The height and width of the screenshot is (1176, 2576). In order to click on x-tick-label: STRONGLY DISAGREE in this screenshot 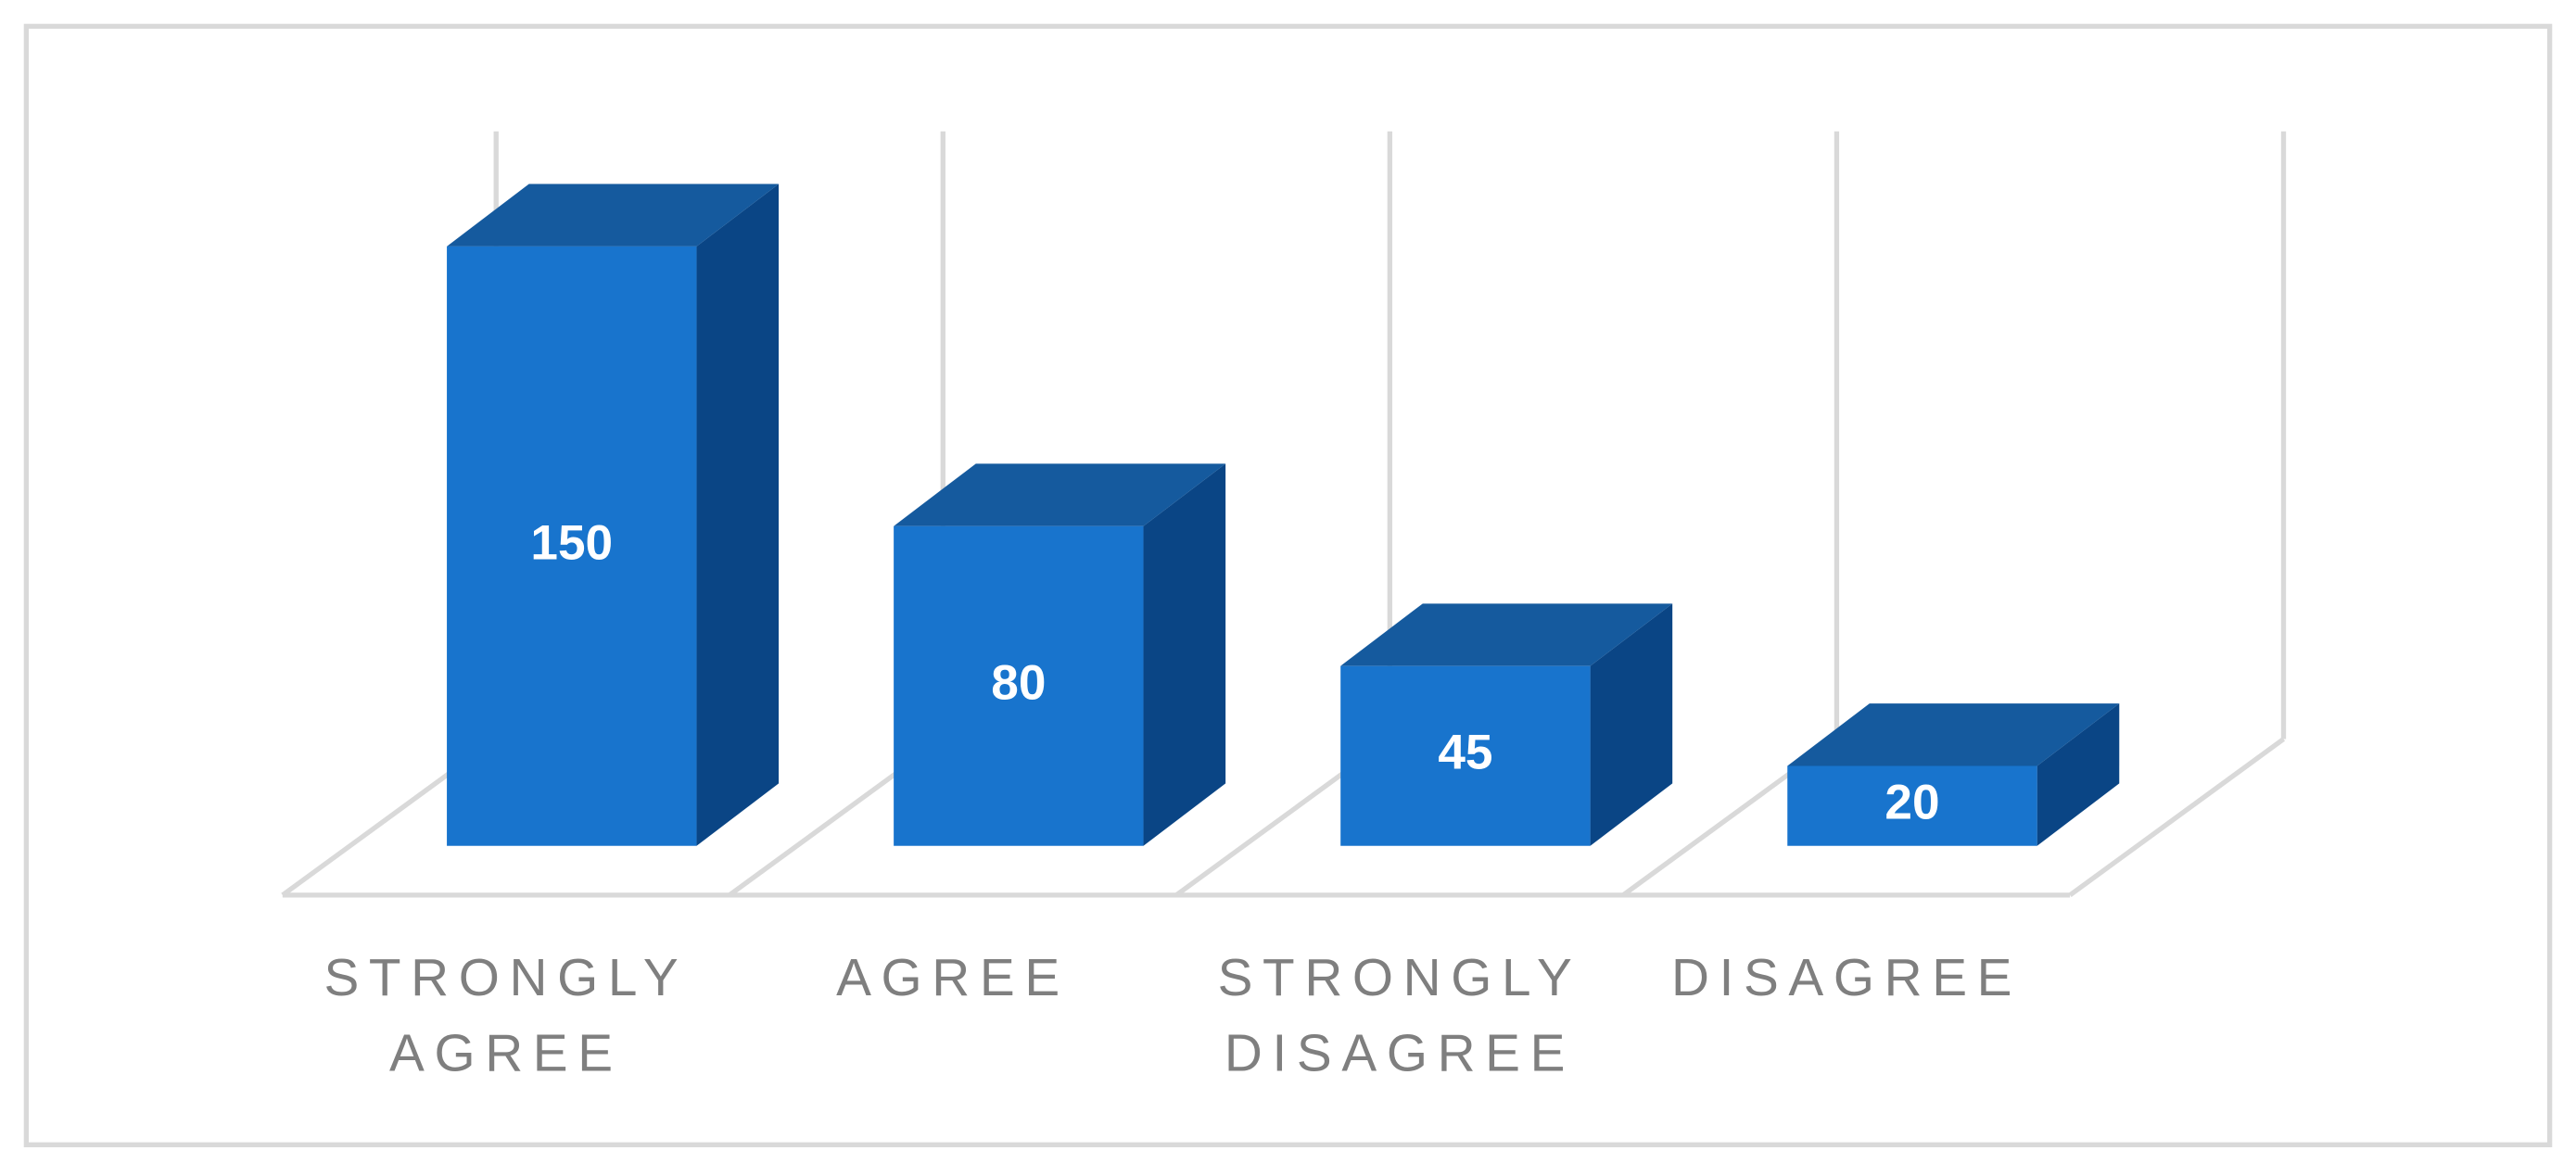, I will do `click(1399, 1014)`.